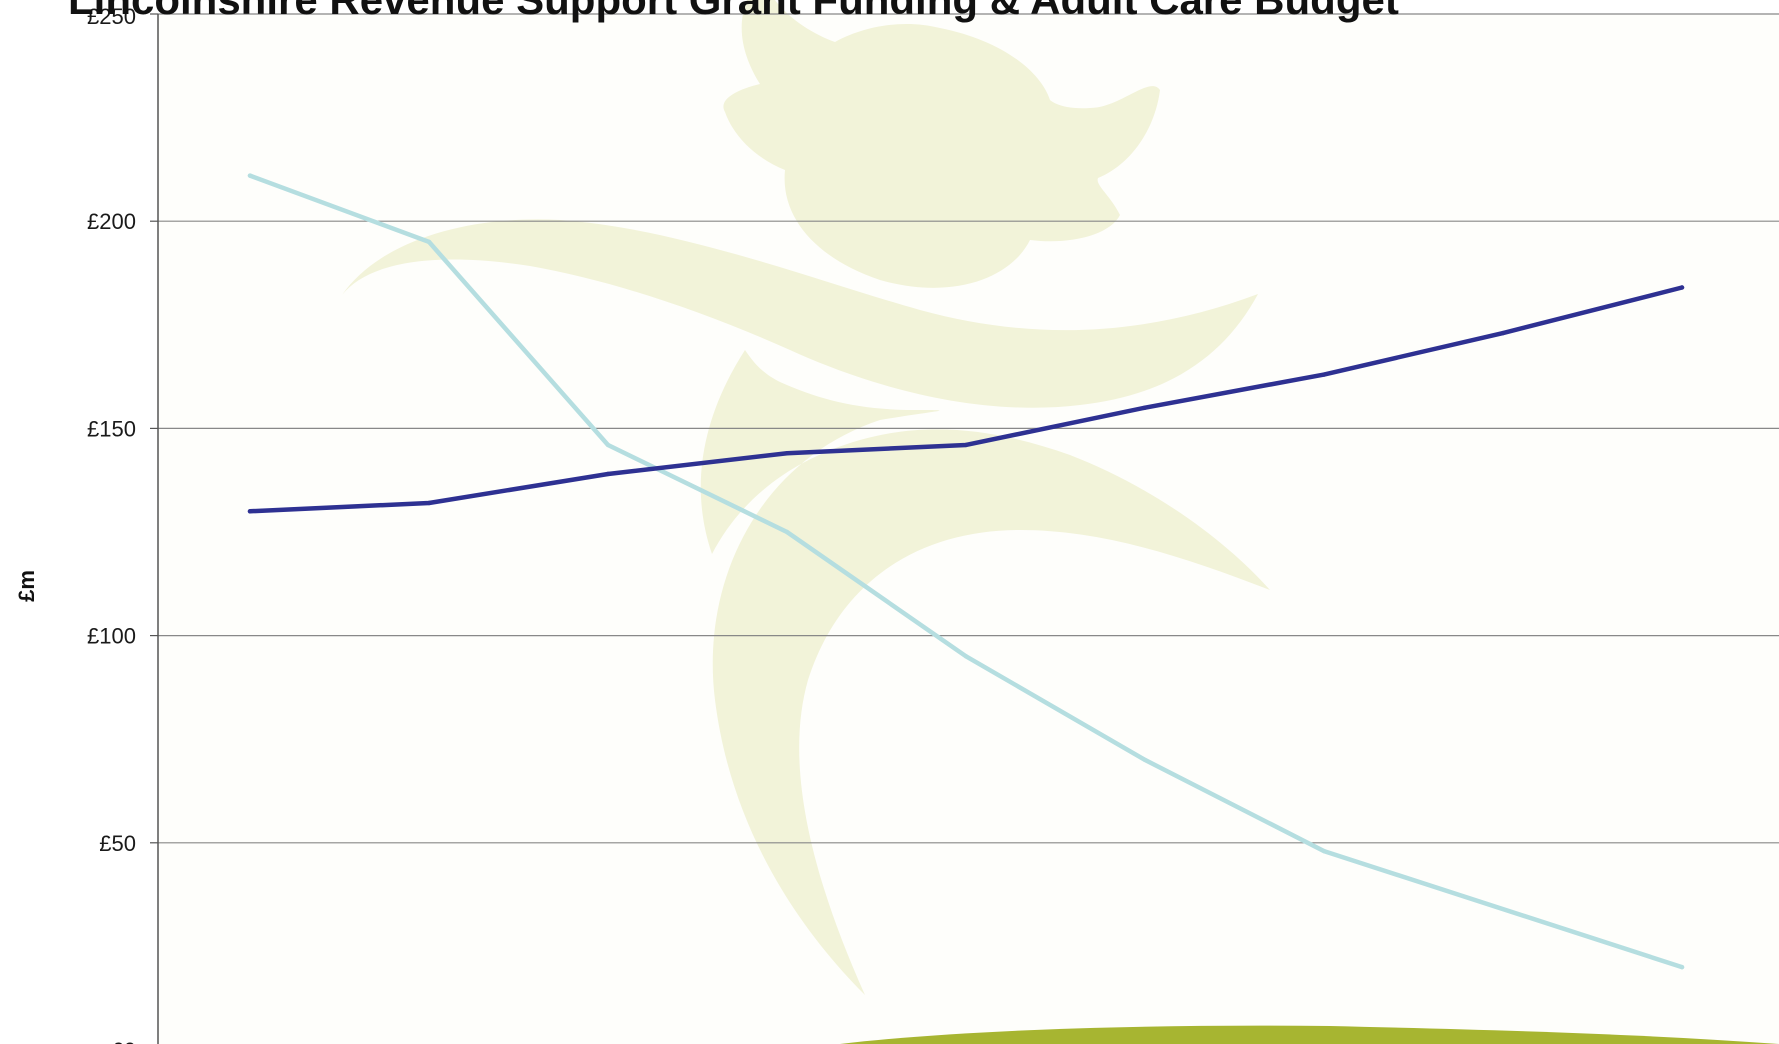 This screenshot has height=1044, width=1779. I want to click on watermark-base, so click(1309, 1034).